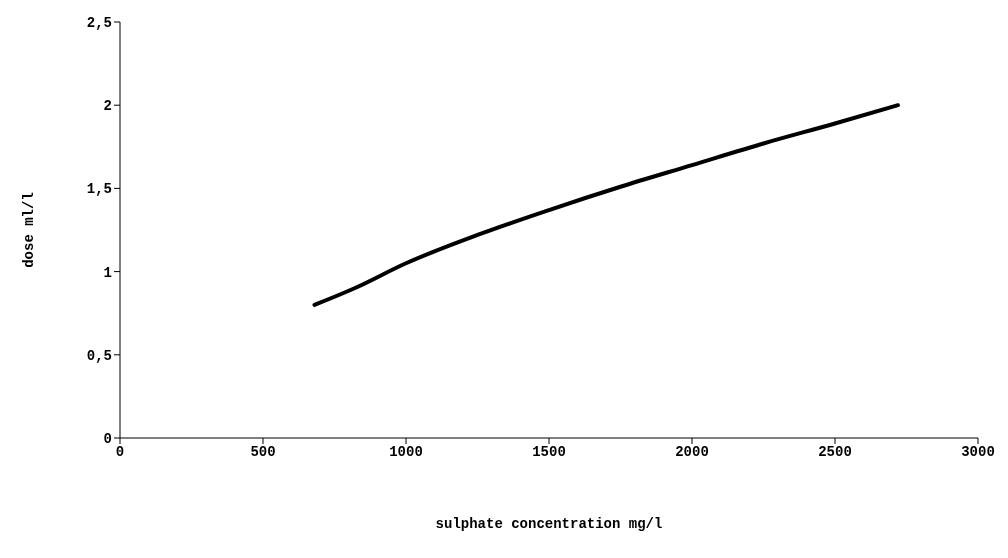 Image resolution: width=1008 pixels, height=558 pixels. I want to click on y-tick-label: 2, so click(107, 106).